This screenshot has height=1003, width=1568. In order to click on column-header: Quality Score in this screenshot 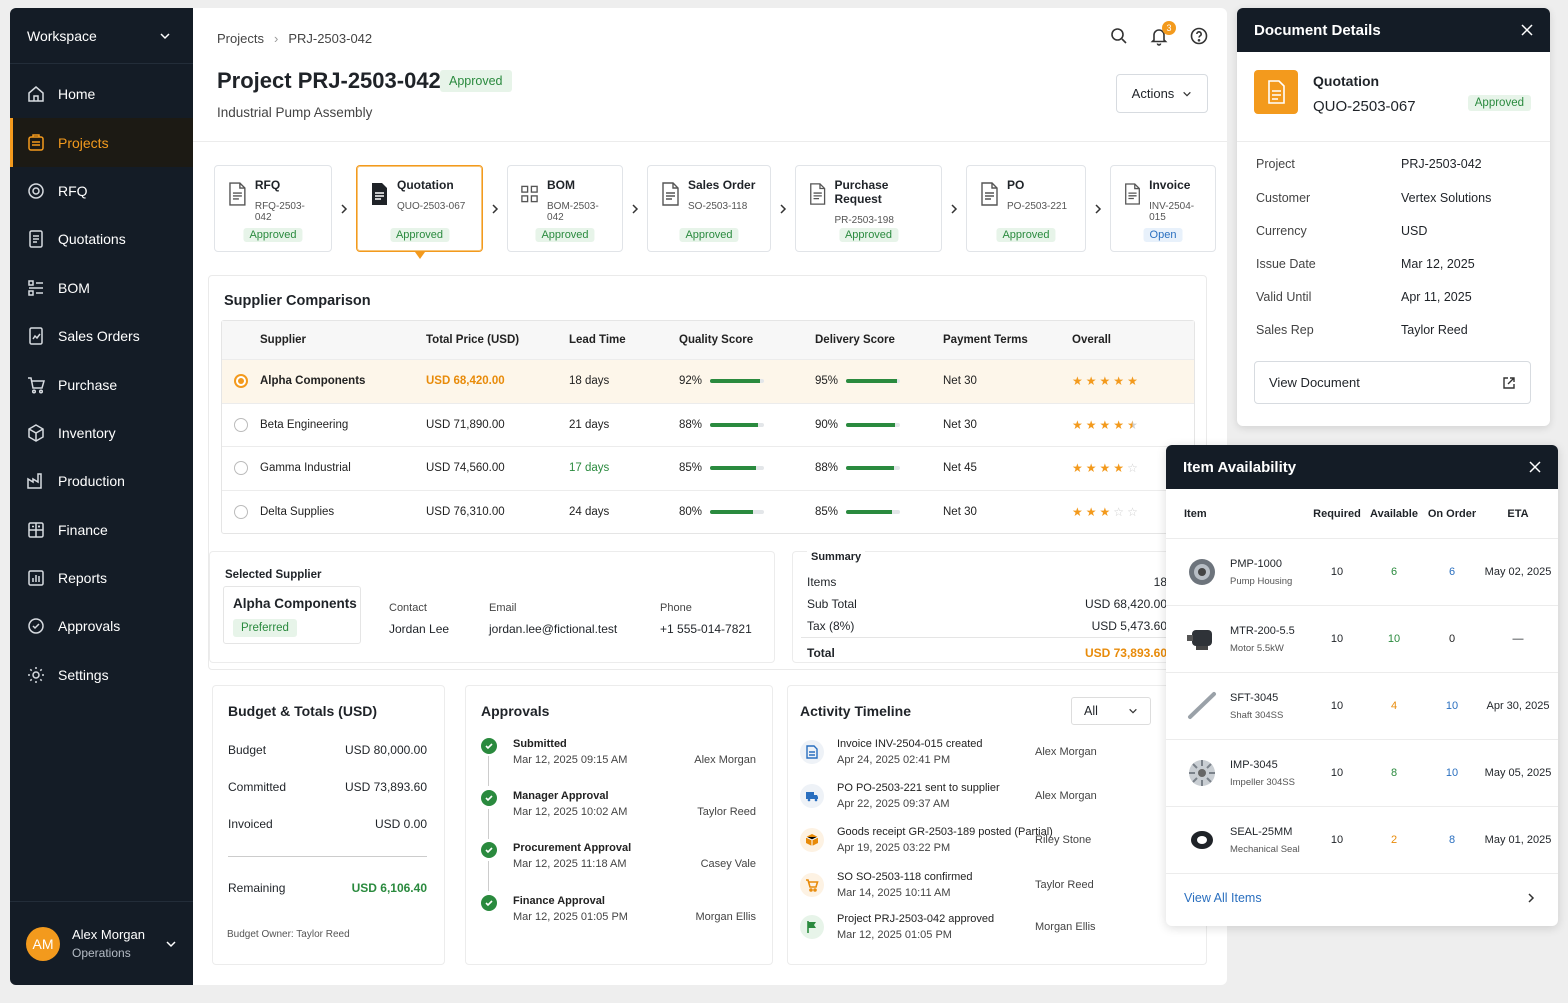, I will do `click(716, 340)`.